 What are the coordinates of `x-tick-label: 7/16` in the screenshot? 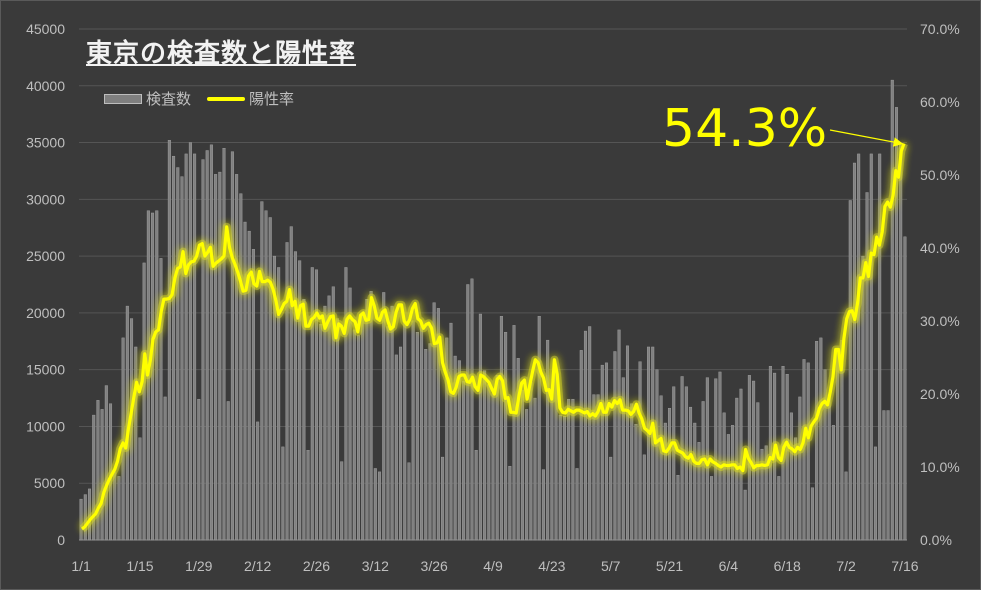 It's located at (904, 566).